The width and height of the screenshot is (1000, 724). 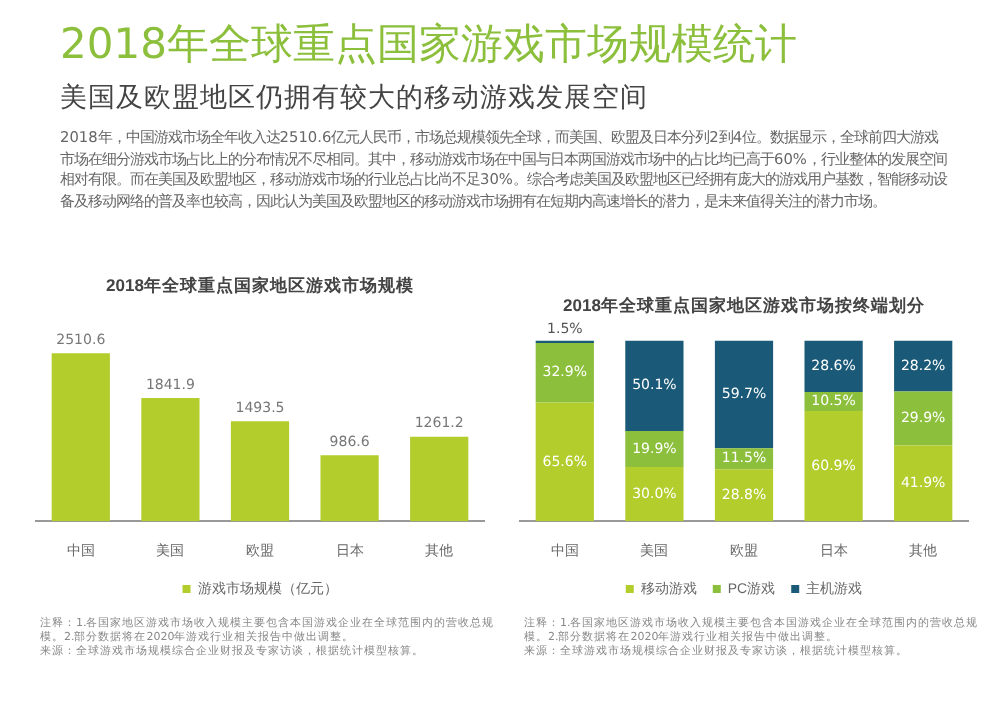 What do you see at coordinates (745, 304) in the screenshot?
I see `chart-title: 2018年全球重点国家地区游戏市场按终端划分` at bounding box center [745, 304].